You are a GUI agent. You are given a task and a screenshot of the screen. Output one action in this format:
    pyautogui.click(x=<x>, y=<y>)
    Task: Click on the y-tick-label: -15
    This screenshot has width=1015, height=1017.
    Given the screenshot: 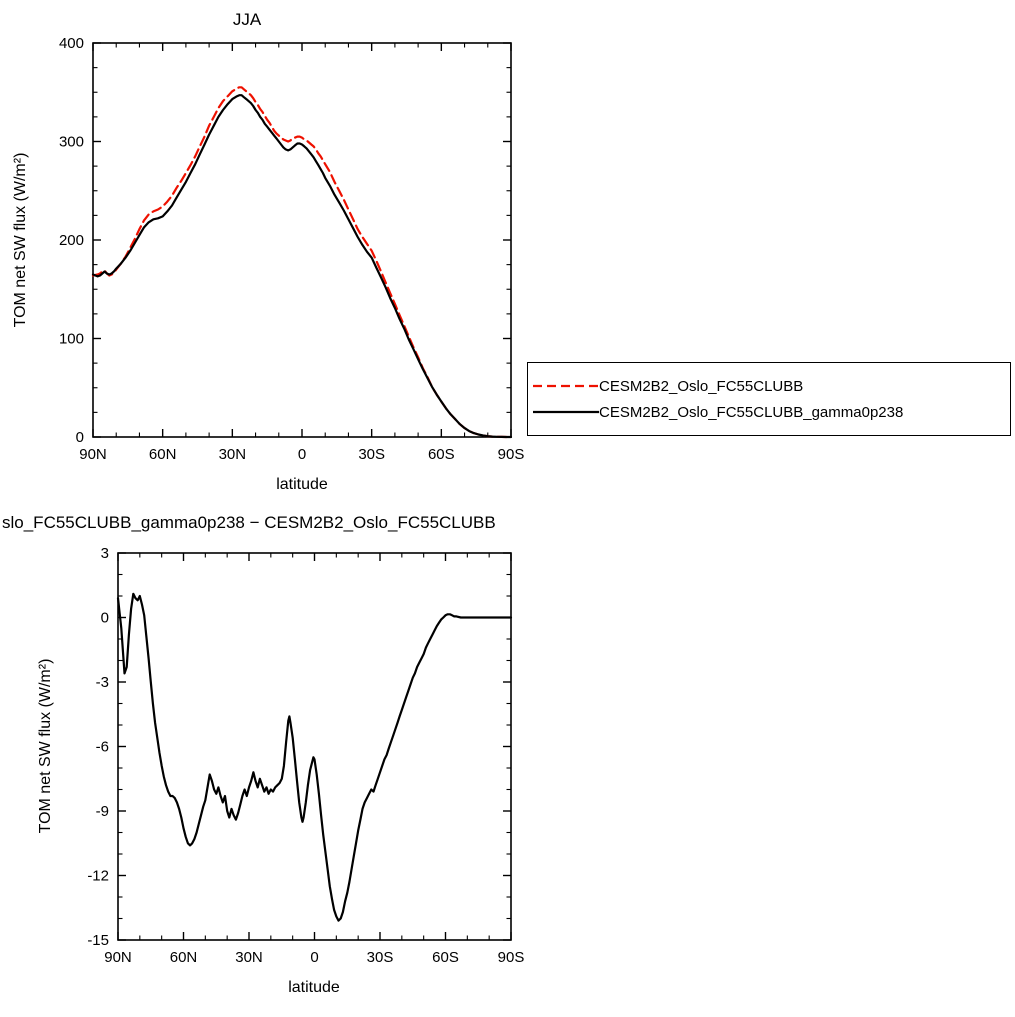 What is the action you would take?
    pyautogui.click(x=98, y=940)
    